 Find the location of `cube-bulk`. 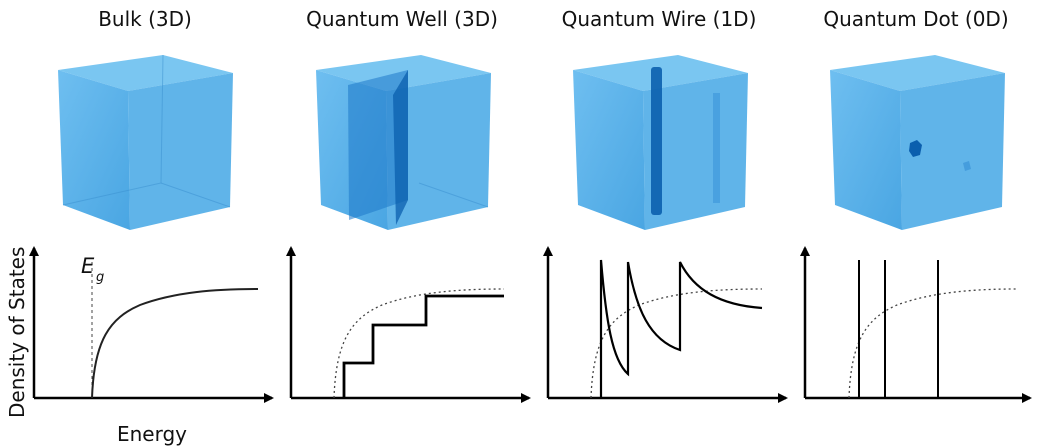

cube-bulk is located at coordinates (145, 142).